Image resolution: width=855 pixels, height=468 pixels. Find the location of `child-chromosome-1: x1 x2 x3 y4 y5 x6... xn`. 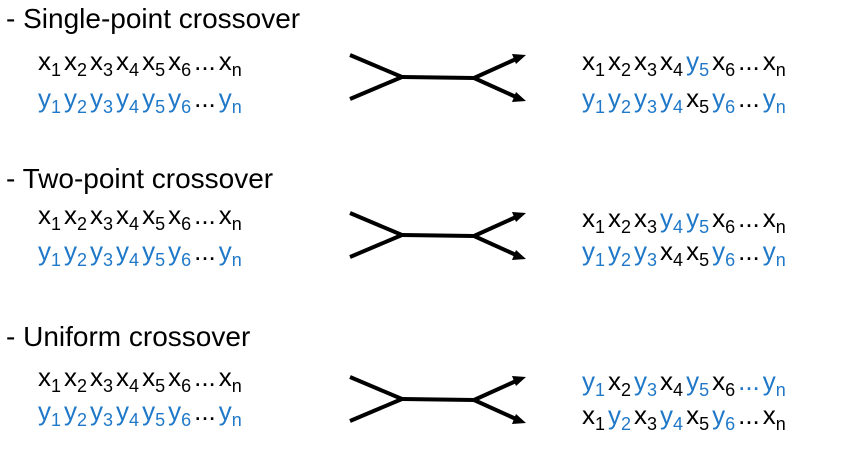

child-chromosome-1: x1 x2 x3 y4 y5 x6... xn is located at coordinates (685, 220).